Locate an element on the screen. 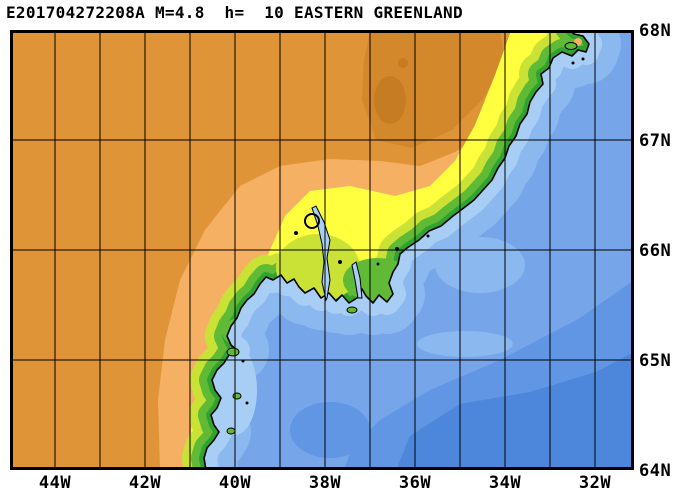 The image size is (681, 497). lon-label-34w: 34W is located at coordinates (505, 483).